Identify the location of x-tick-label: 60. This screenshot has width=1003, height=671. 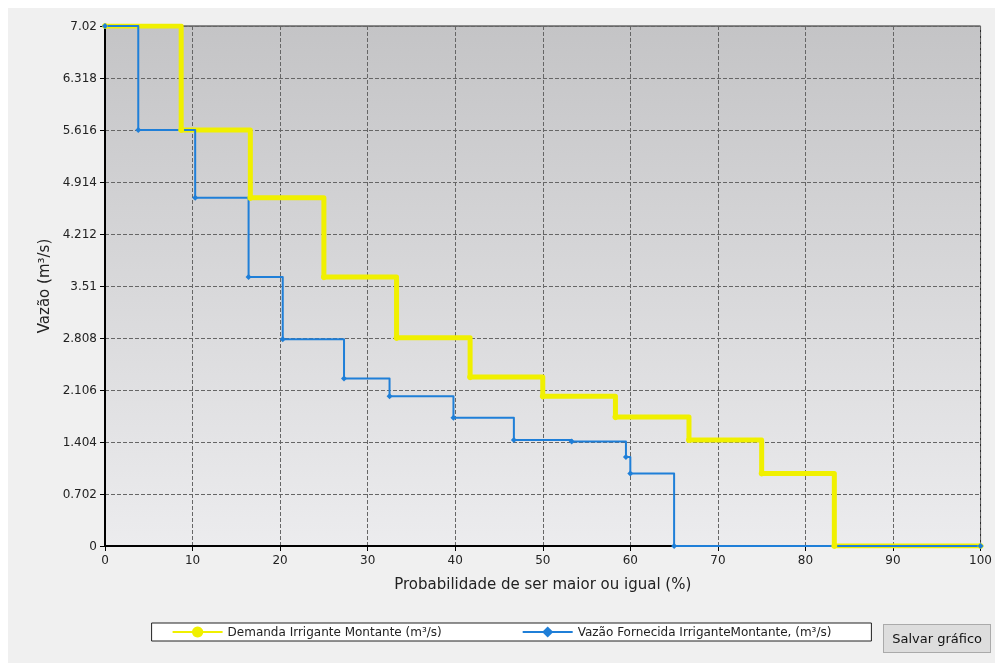
(630, 560).